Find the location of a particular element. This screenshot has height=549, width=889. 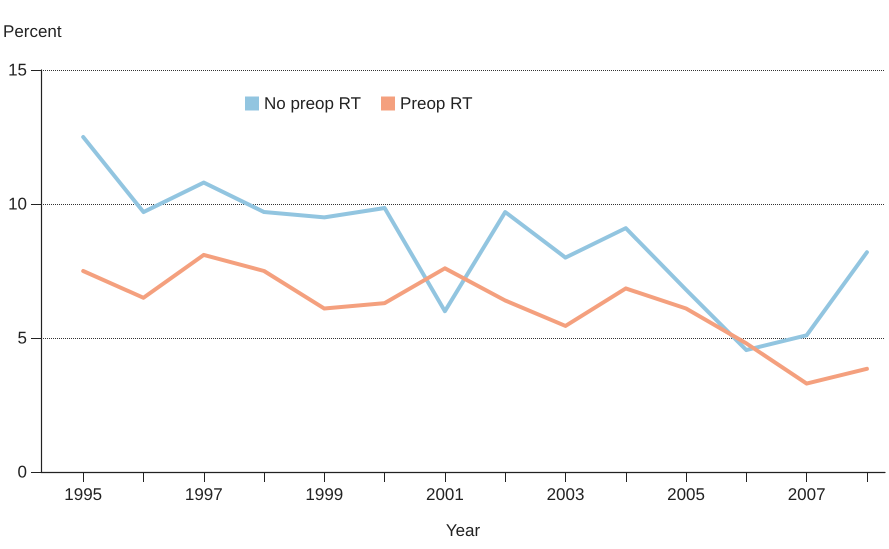

x-tick-label: 1995 is located at coordinates (83, 494).